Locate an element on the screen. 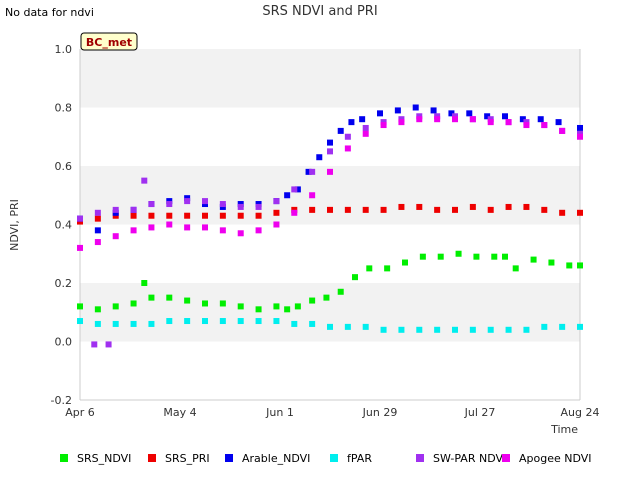 The image size is (640, 480). site-label-box is located at coordinates (109, 41).